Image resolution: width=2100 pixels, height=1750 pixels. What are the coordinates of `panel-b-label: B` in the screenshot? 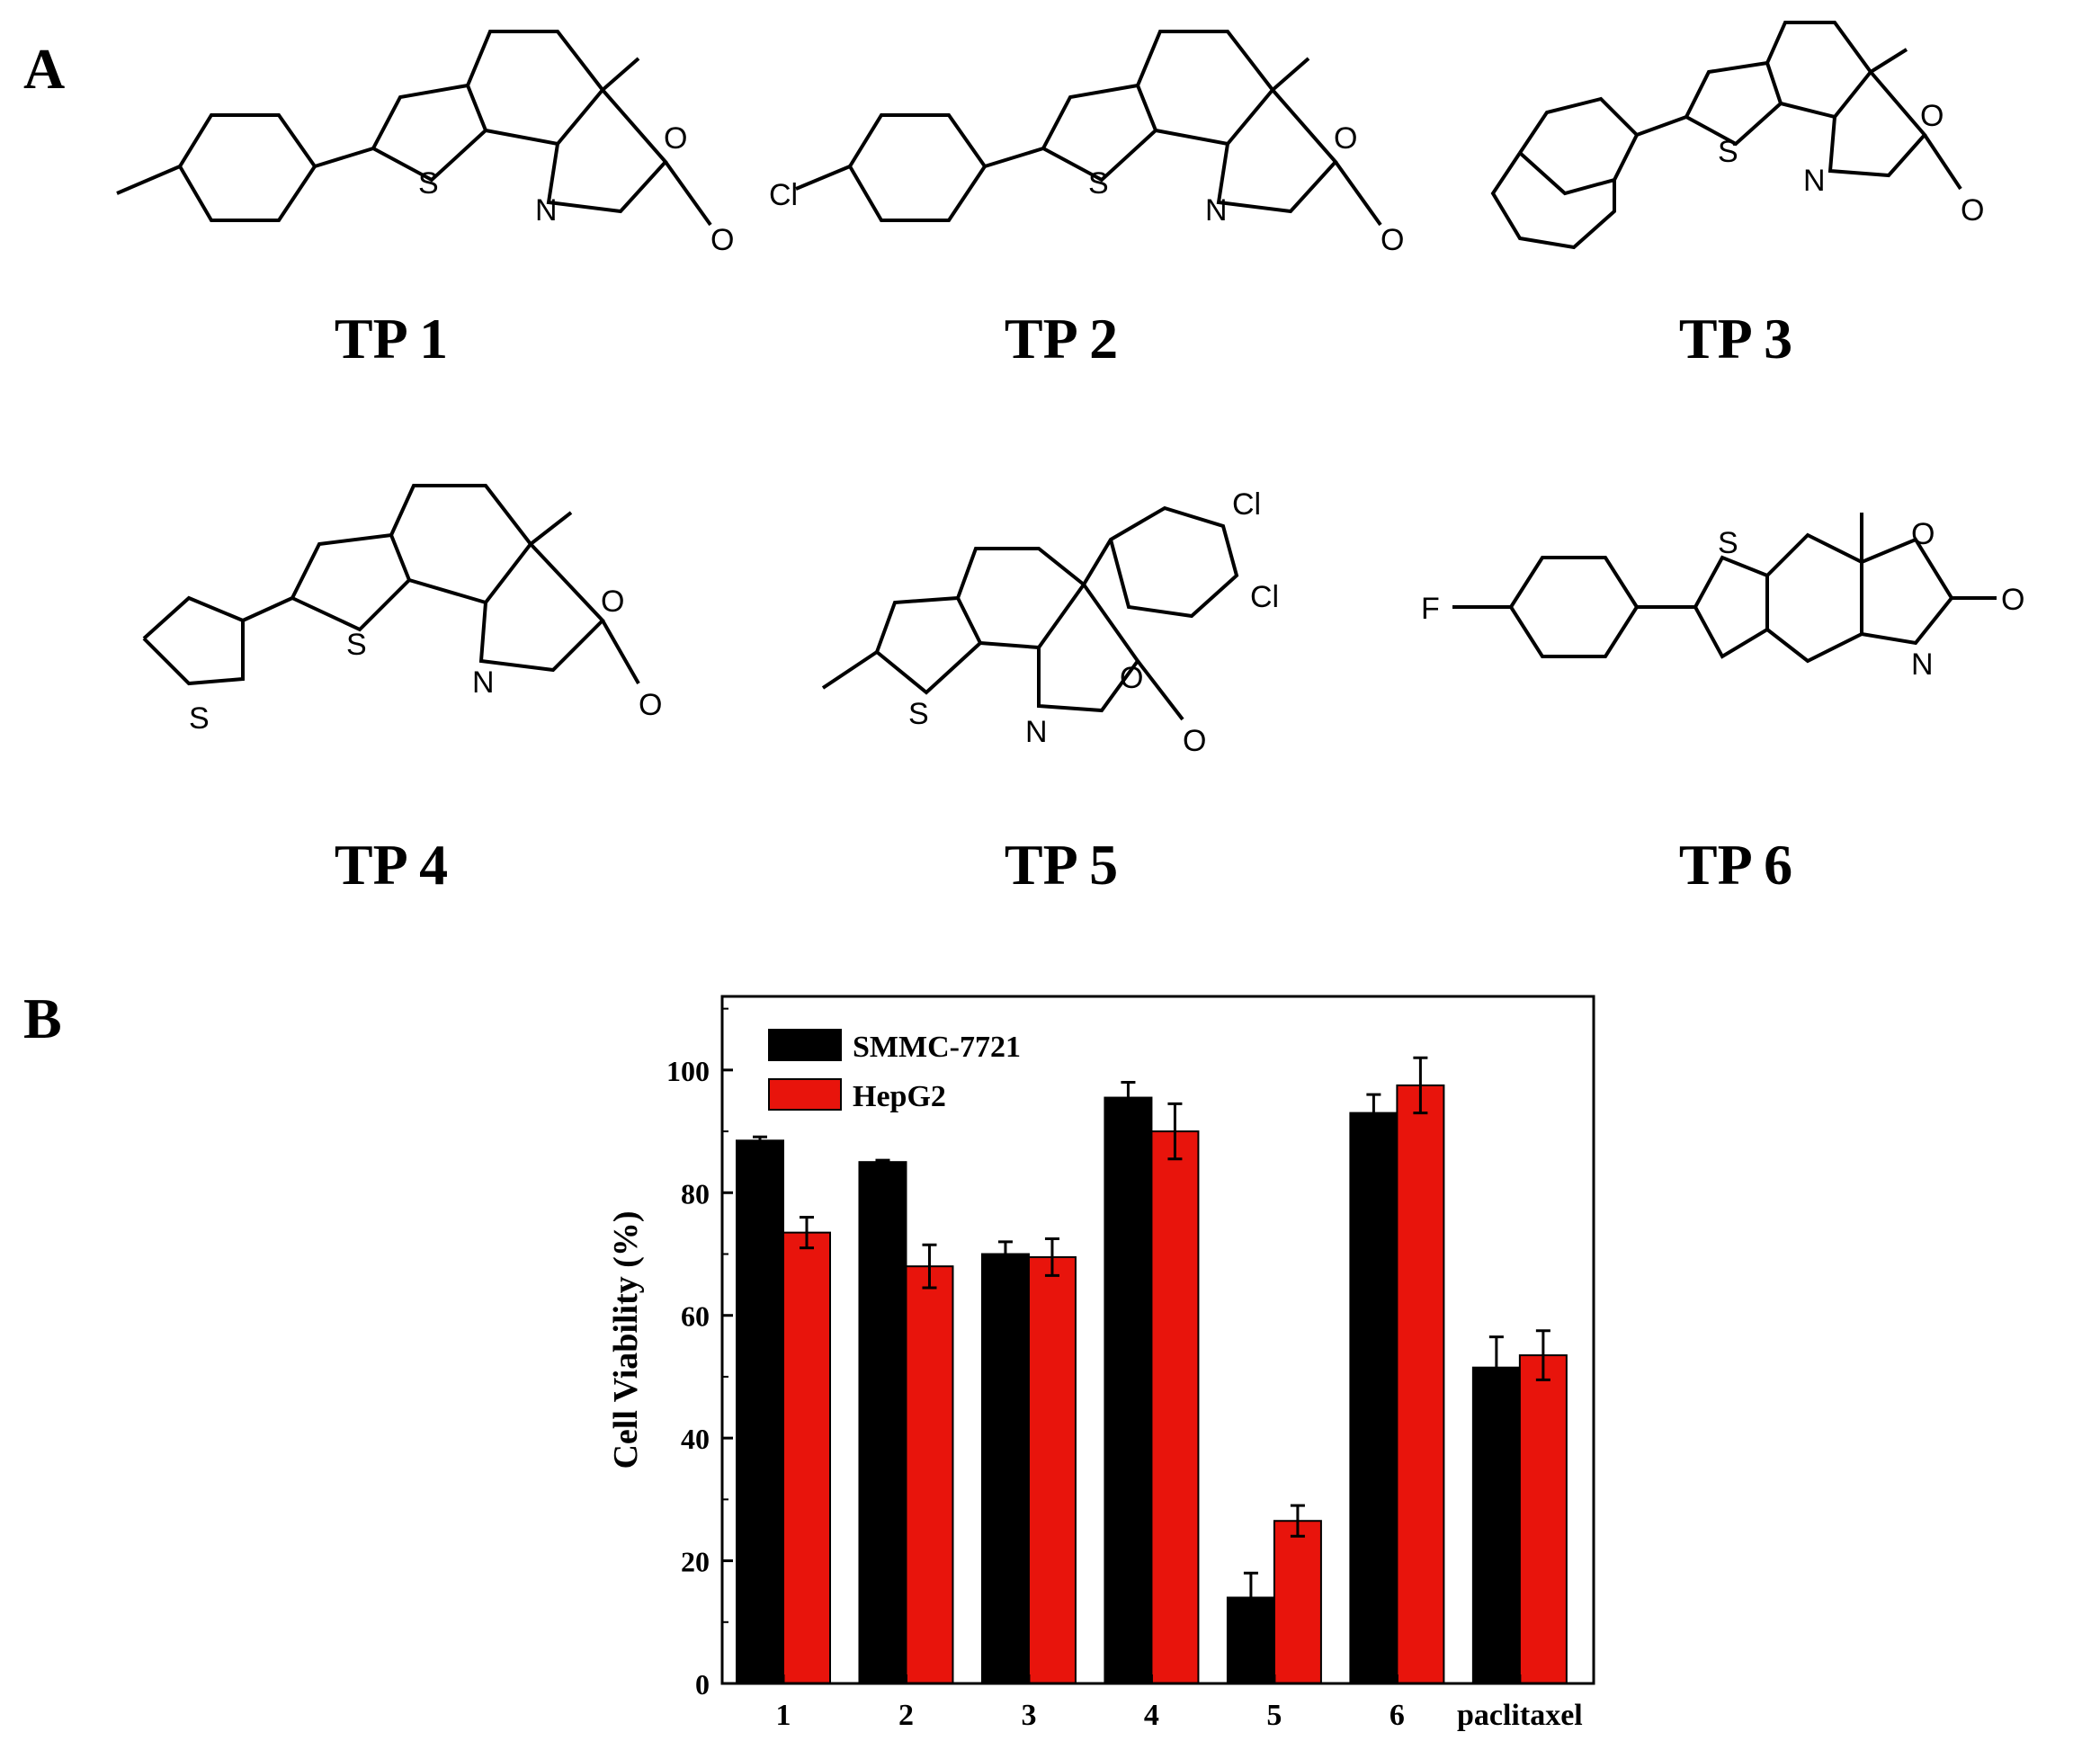 It's located at (42, 1019).